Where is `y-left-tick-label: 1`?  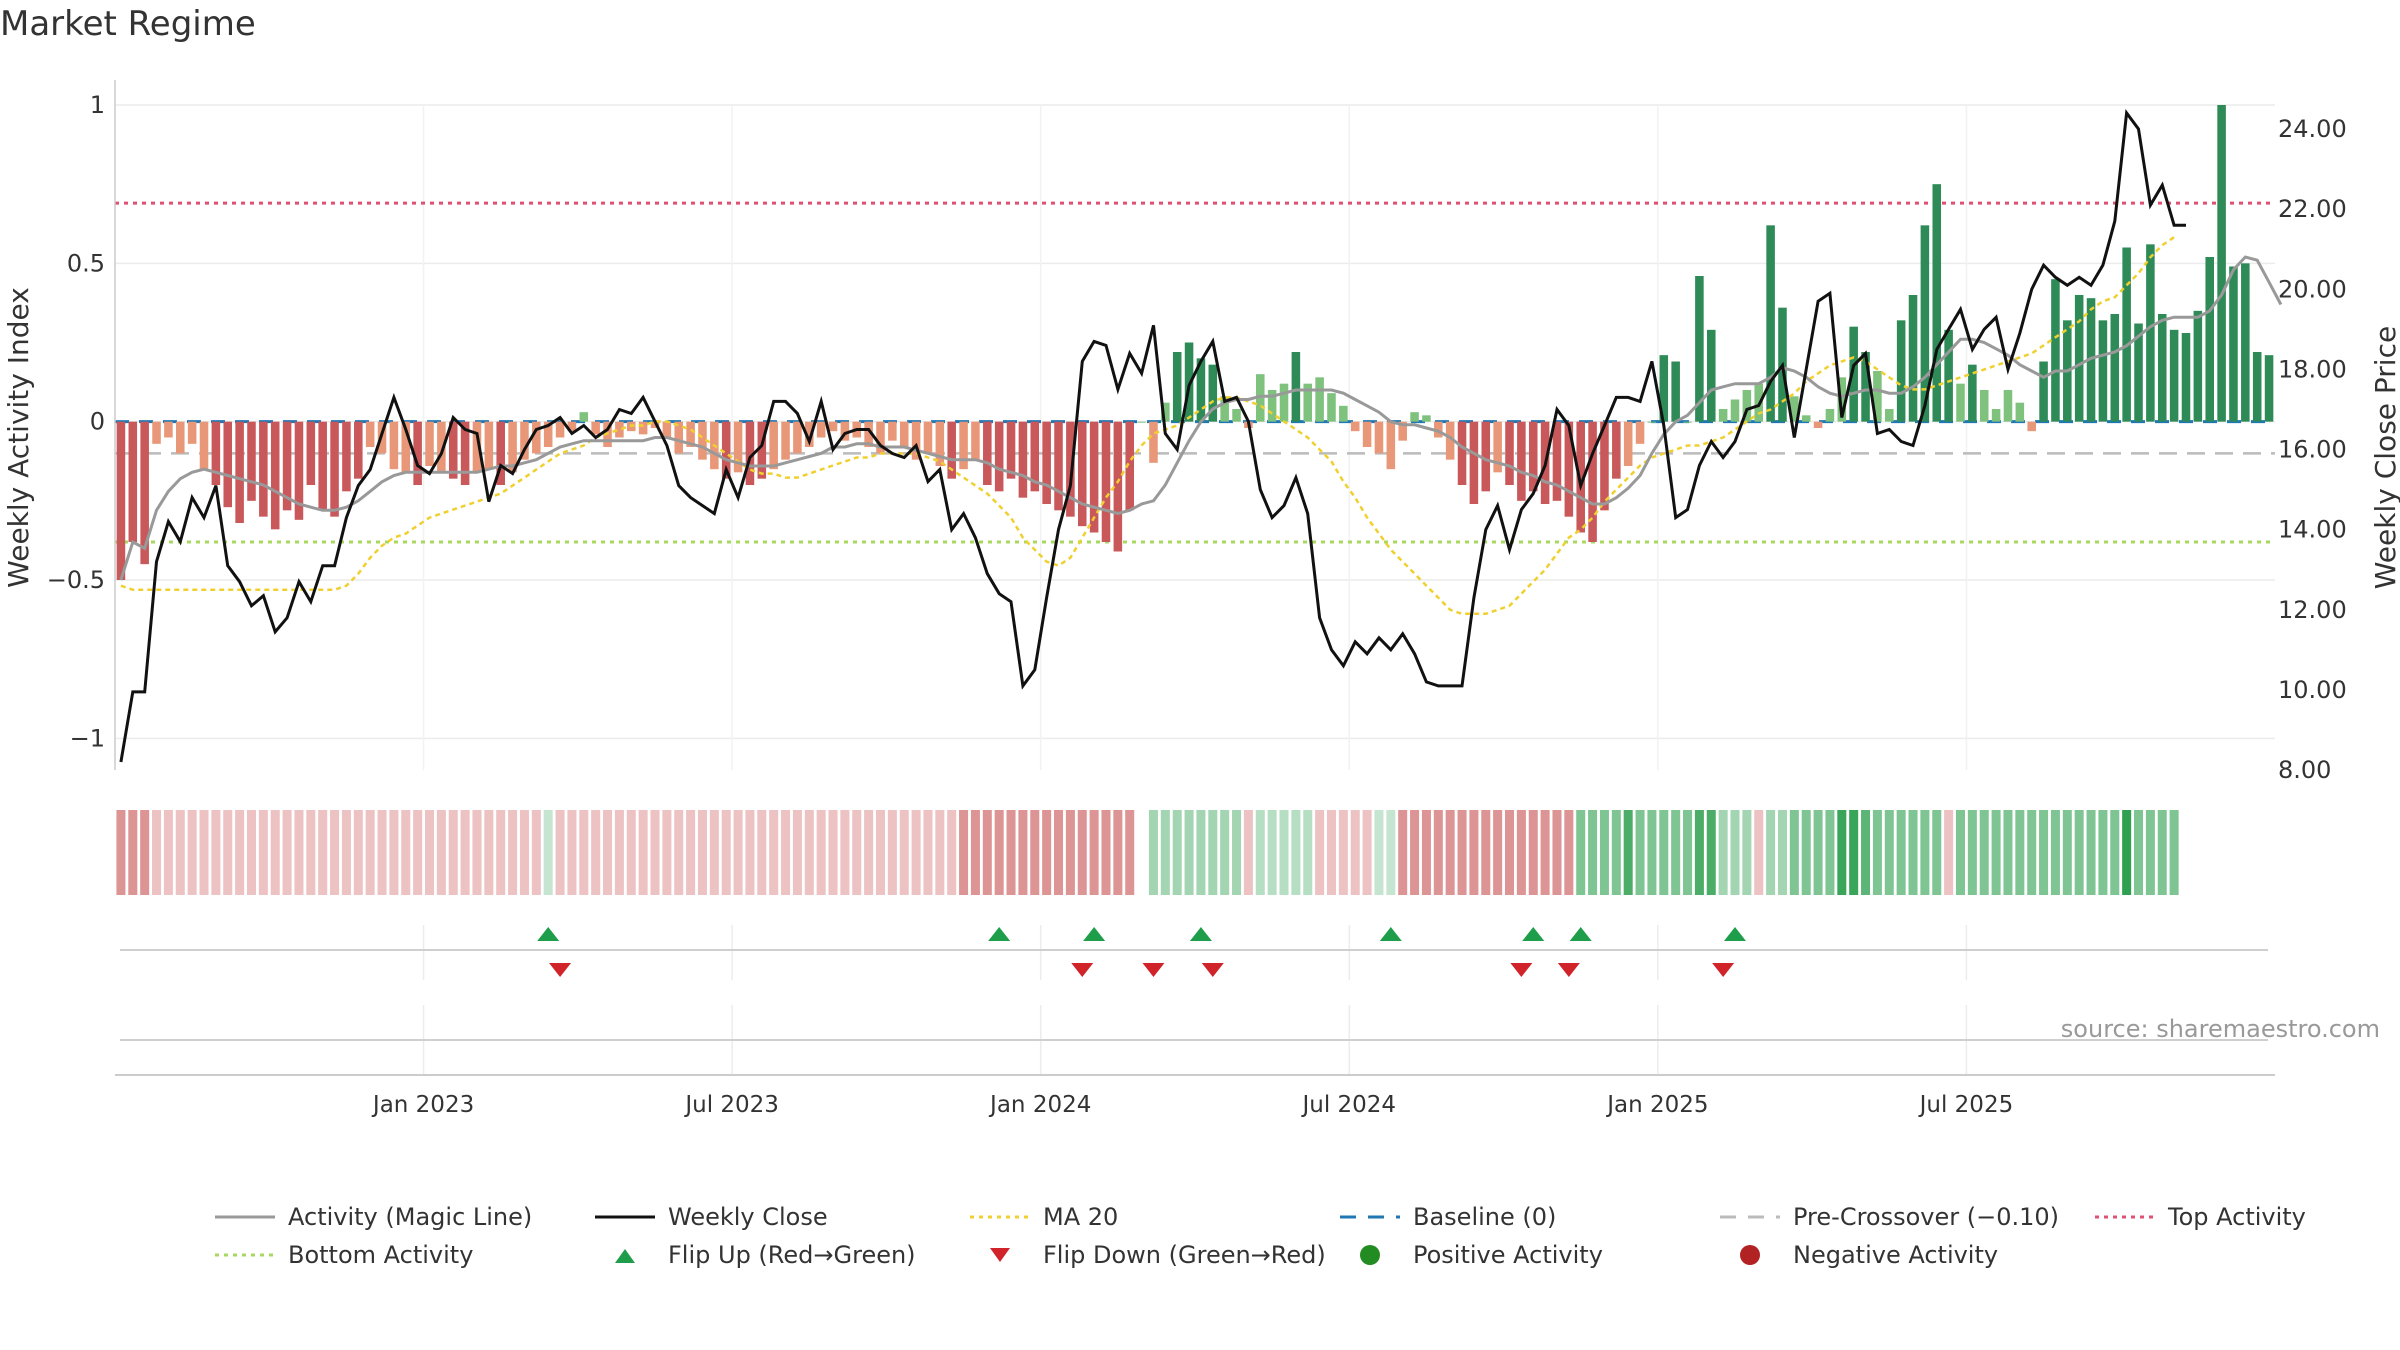
y-left-tick-label: 1 is located at coordinates (97, 105).